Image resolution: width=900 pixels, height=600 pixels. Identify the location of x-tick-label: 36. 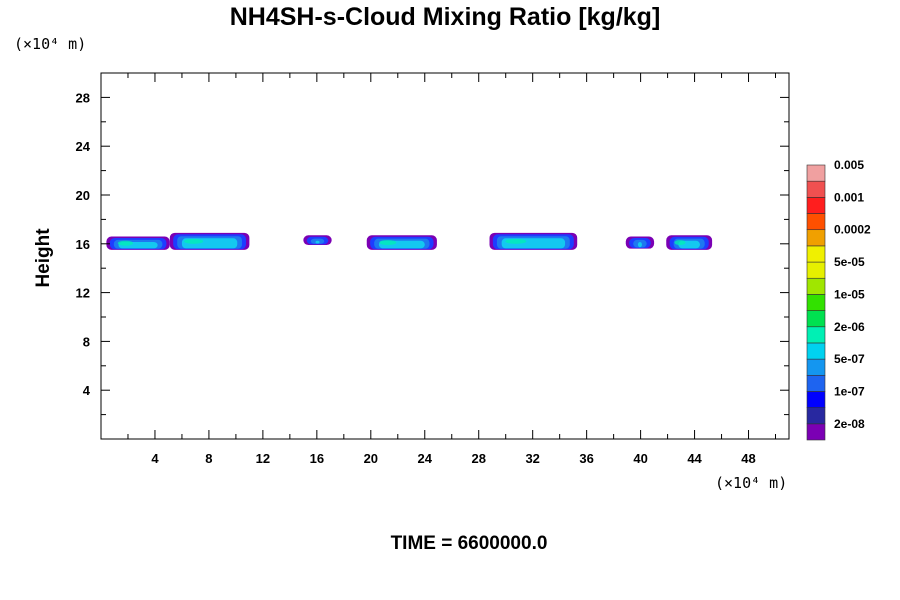
(586, 458).